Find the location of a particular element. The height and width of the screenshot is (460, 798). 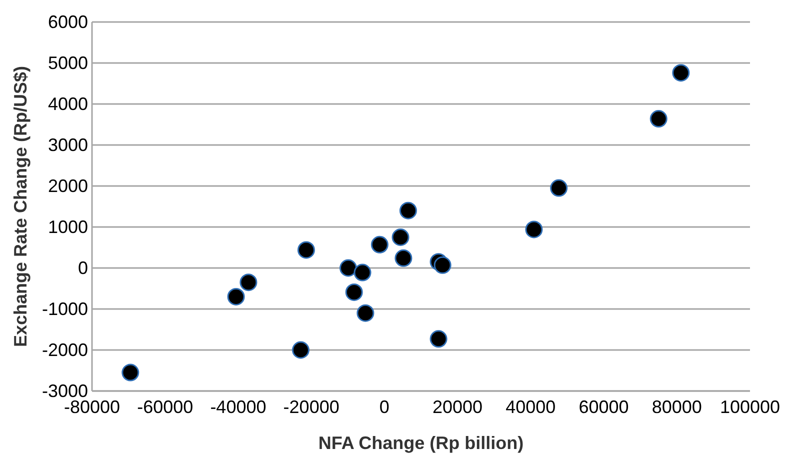

y-tick-label: 6000 is located at coordinates (68, 22).